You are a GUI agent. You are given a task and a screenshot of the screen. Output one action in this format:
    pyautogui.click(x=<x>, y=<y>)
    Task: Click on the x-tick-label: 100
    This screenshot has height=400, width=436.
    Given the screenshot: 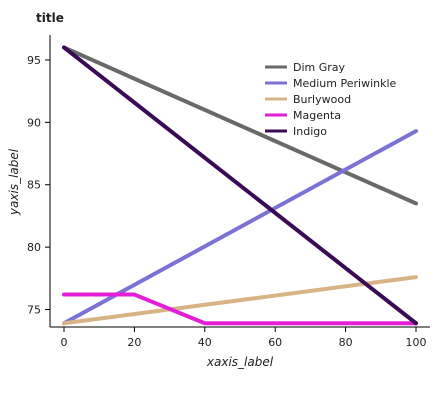 What is the action you would take?
    pyautogui.click(x=416, y=342)
    